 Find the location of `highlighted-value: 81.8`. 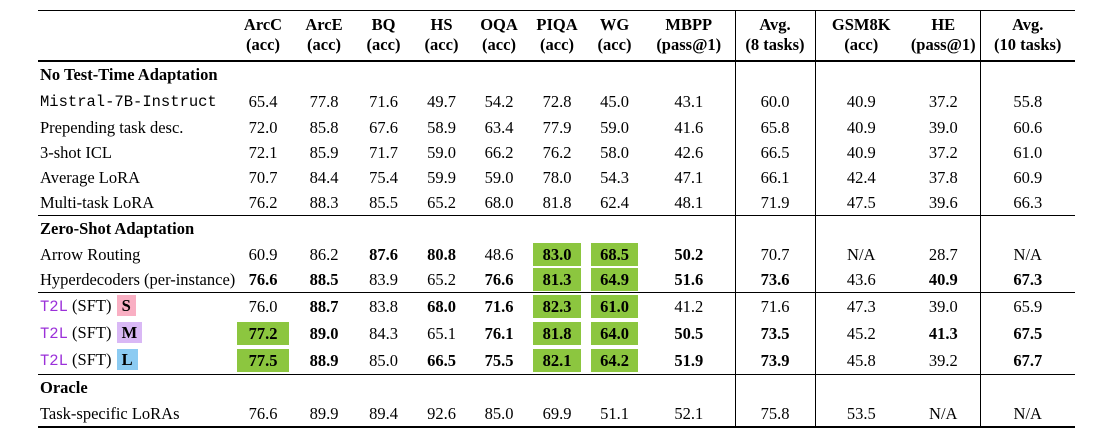

highlighted-value: 81.8 is located at coordinates (557, 333).